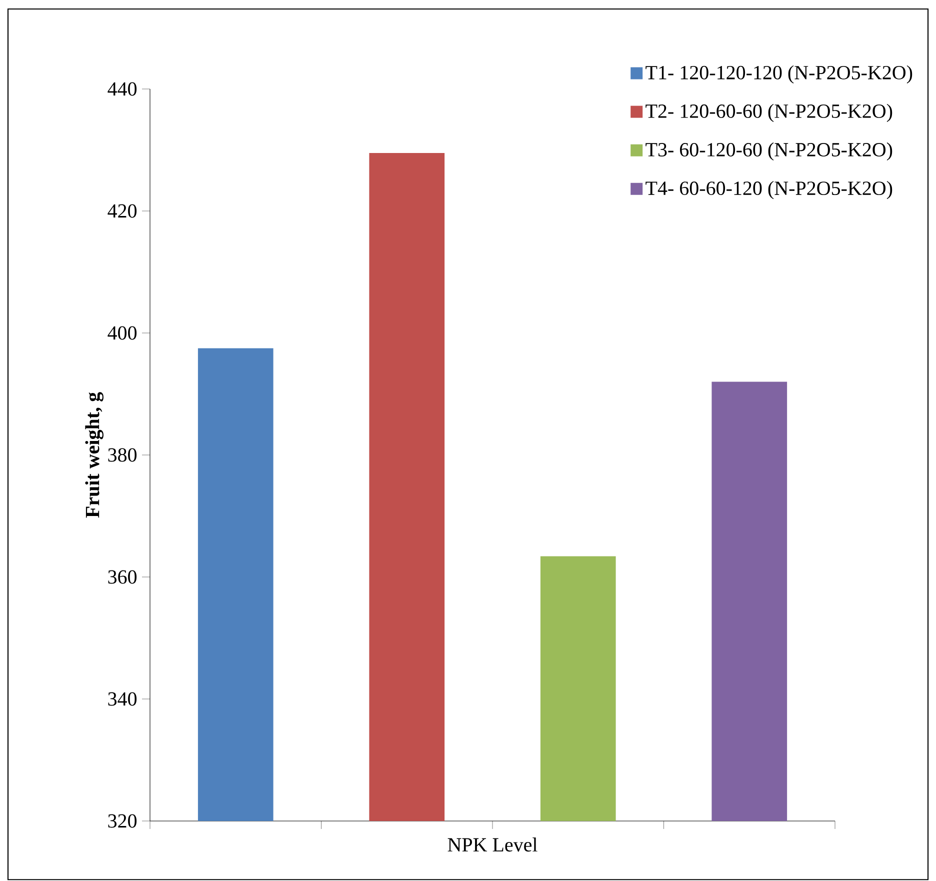 Image resolution: width=936 pixels, height=881 pixels. Describe the element at coordinates (122, 699) in the screenshot. I see `y-tick-label: 340` at that location.